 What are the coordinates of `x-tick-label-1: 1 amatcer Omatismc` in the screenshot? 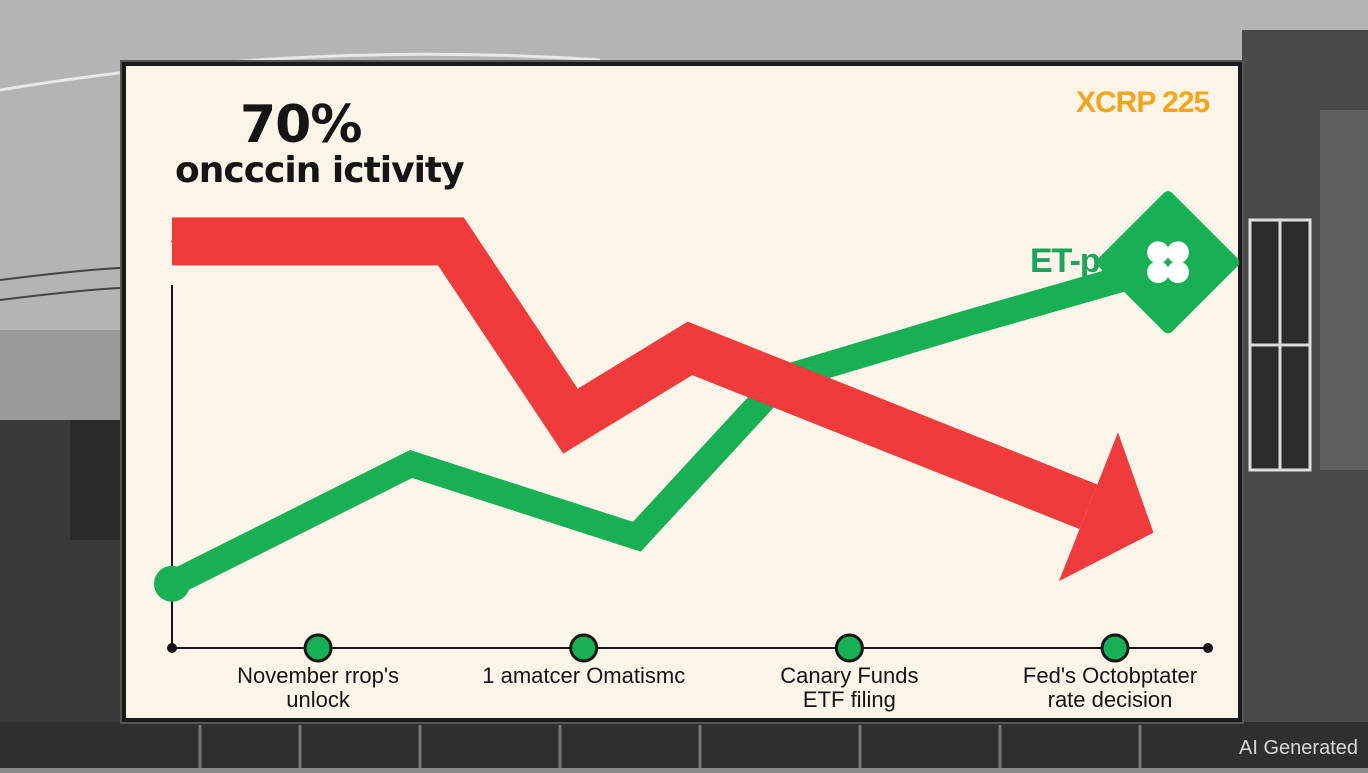 It's located at (584, 675).